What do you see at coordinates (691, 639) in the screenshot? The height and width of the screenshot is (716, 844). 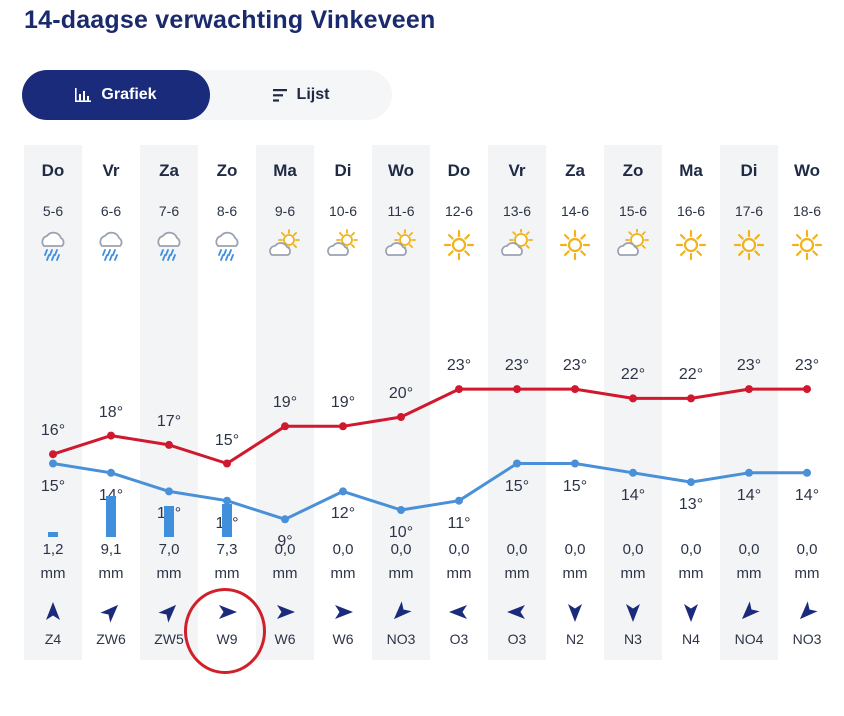 I see `wind-label: N4` at bounding box center [691, 639].